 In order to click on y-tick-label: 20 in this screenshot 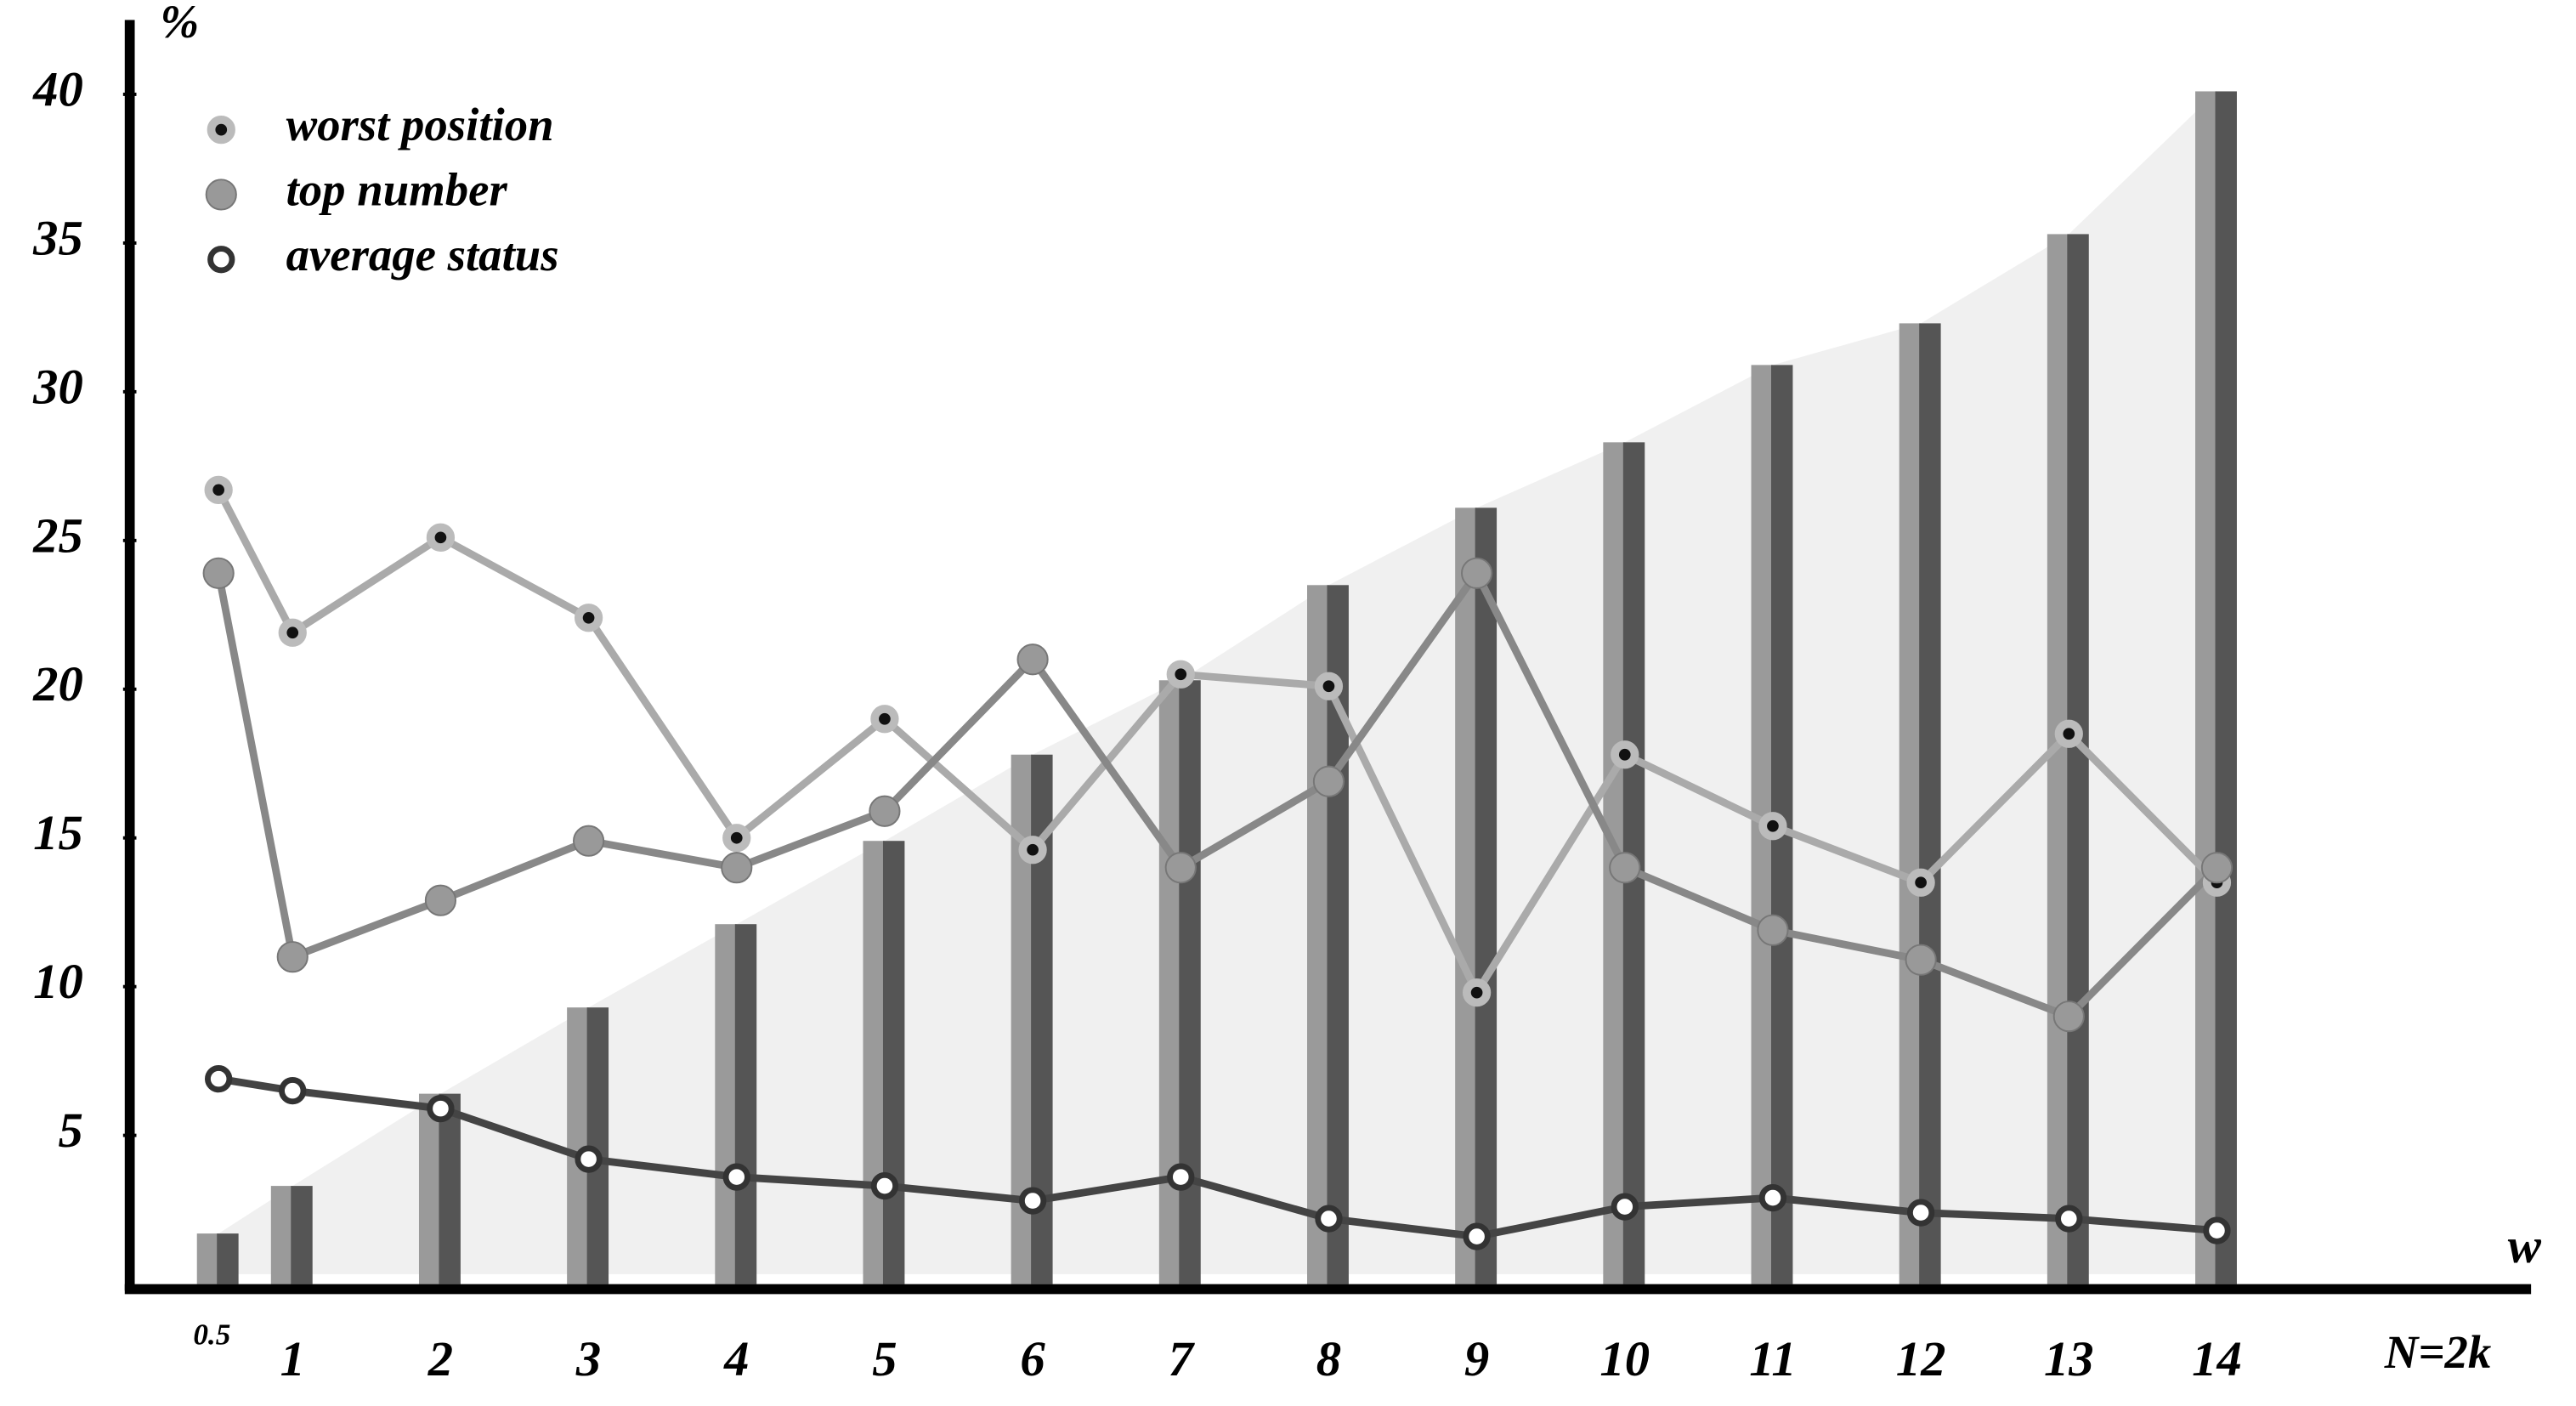, I will do `click(57, 684)`.